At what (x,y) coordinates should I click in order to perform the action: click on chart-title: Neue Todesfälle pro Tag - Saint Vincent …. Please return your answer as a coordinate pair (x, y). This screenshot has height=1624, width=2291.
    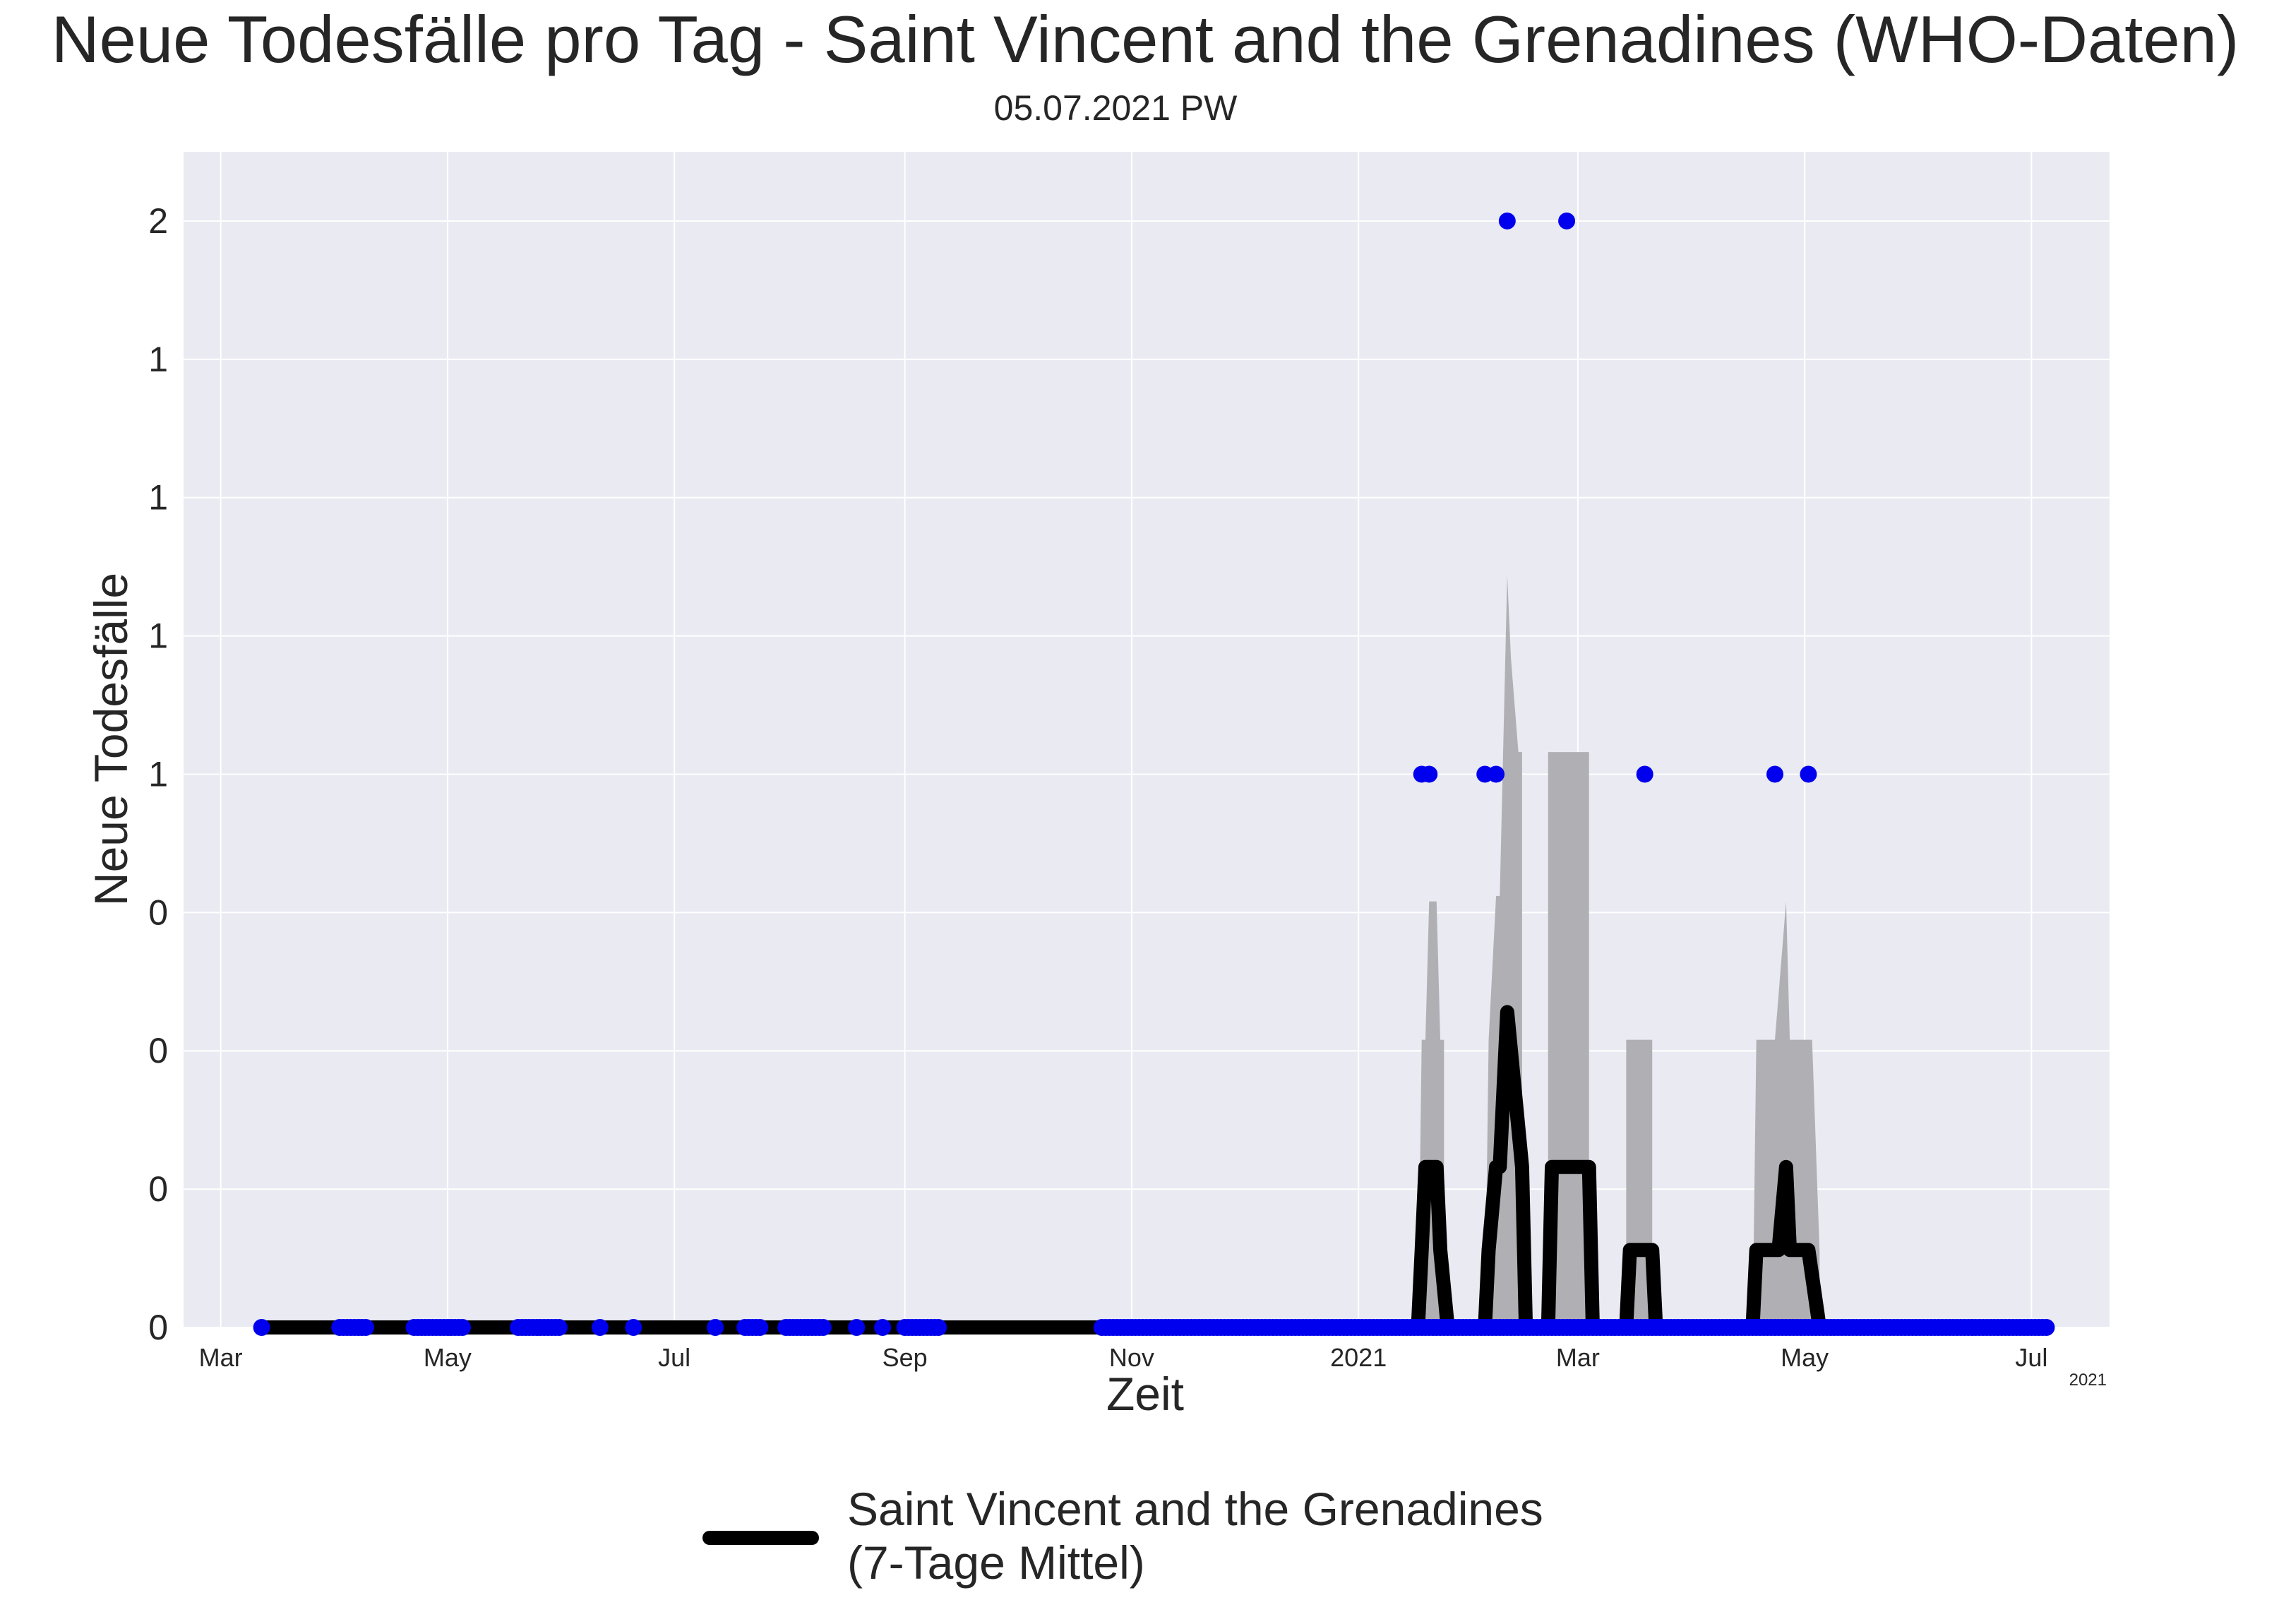
    Looking at the image, I should click on (1145, 39).